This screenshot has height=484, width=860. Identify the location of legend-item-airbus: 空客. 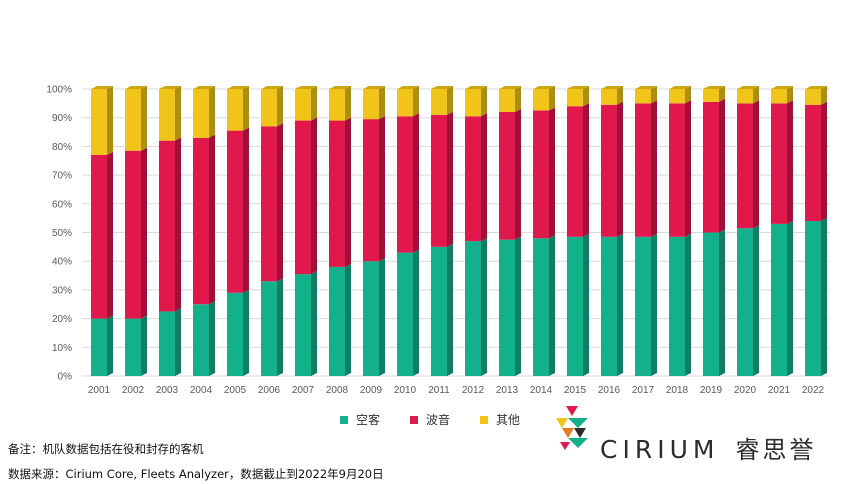
(360, 419).